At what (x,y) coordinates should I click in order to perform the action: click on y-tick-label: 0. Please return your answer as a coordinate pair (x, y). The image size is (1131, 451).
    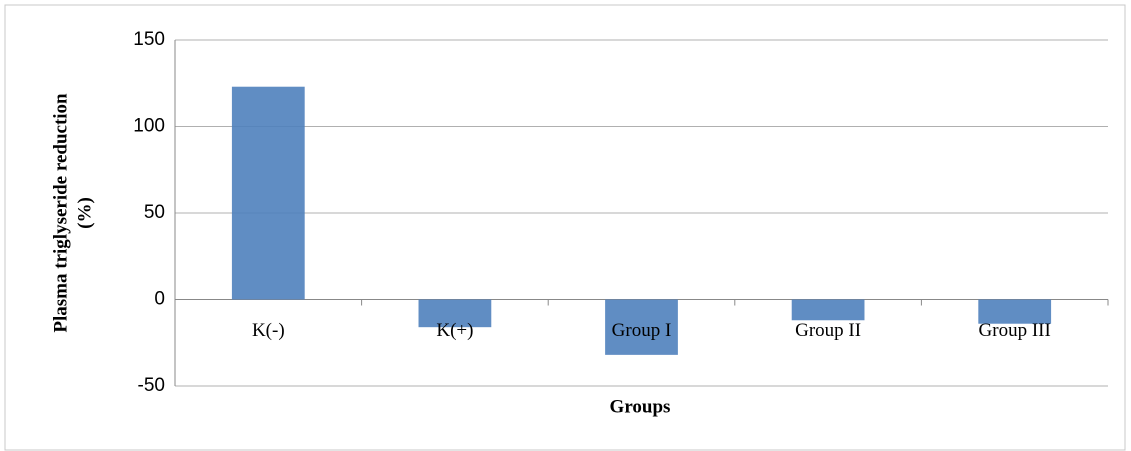
    Looking at the image, I should click on (159, 299).